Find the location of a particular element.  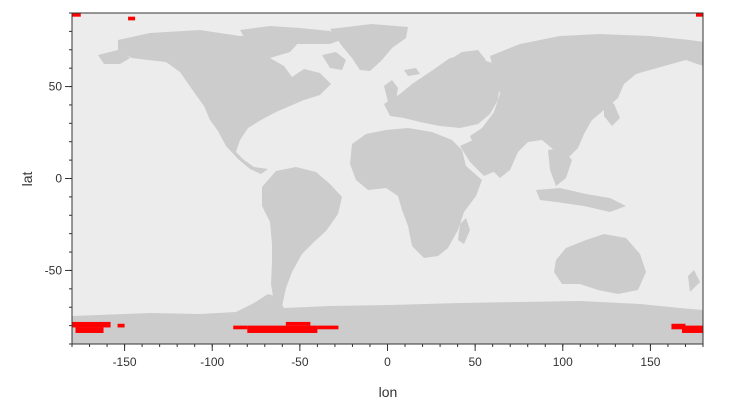

x-axis: -150 -100 -50 0 50 100 150 is located at coordinates (387, 356).